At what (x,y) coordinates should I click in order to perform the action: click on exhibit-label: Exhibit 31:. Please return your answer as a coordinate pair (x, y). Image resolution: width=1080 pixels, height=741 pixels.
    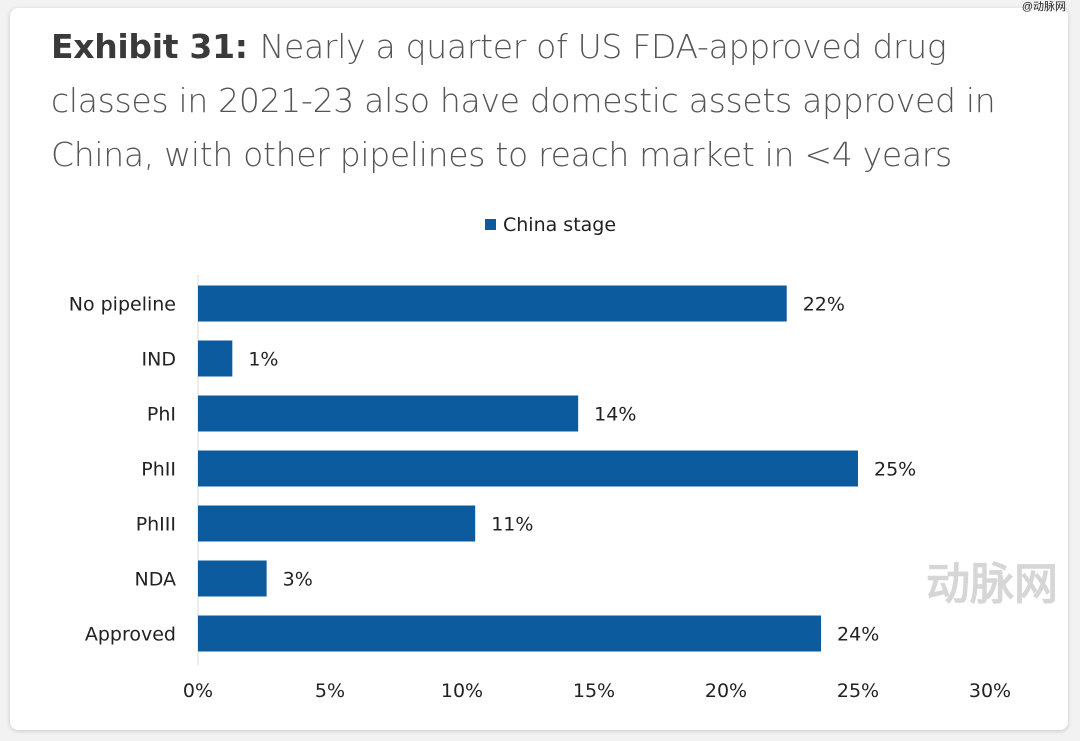
    Looking at the image, I should click on (149, 46).